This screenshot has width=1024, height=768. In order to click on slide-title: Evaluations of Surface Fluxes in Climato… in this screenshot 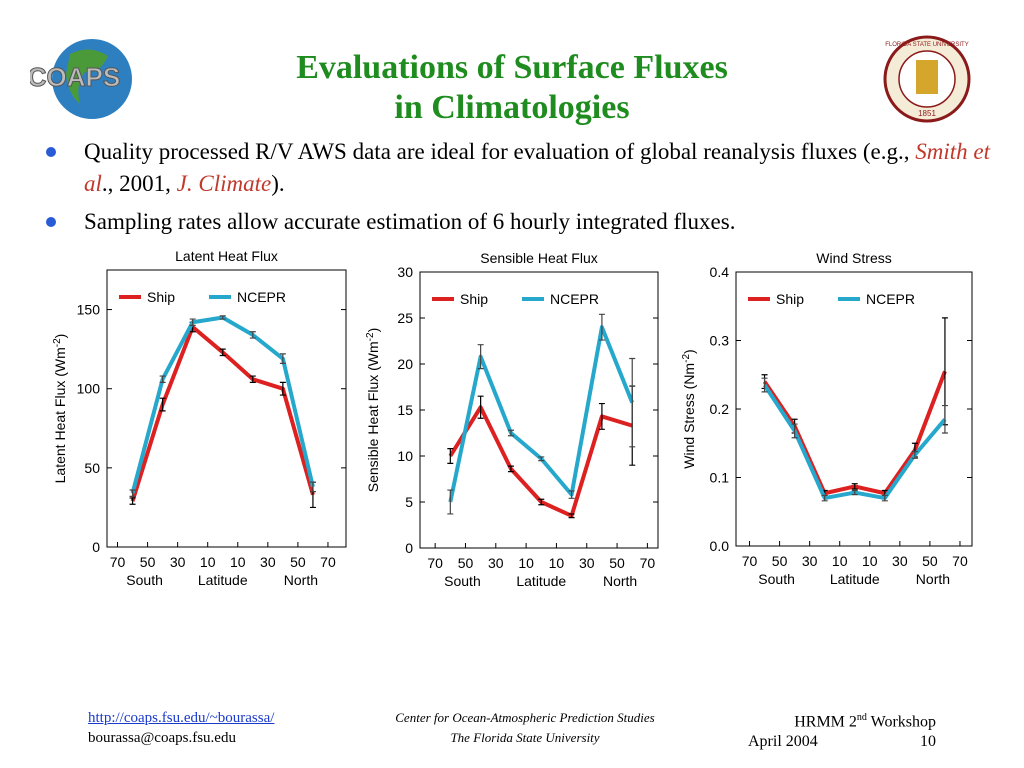, I will do `click(512, 88)`.